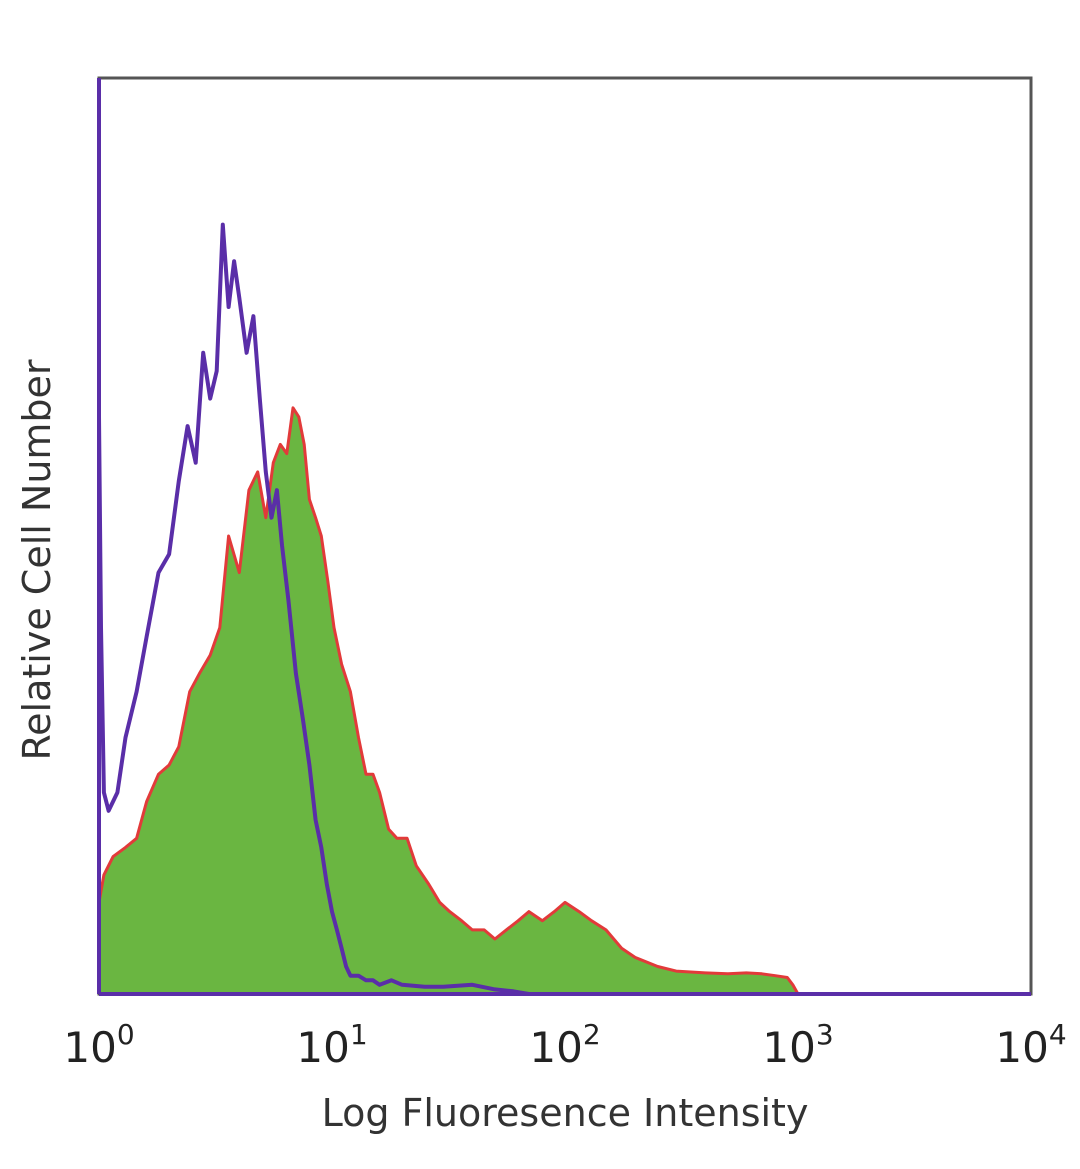 The width and height of the screenshot is (1080, 1169). Describe the element at coordinates (825, 1034) in the screenshot. I see `x-tick-exponent: 3` at that location.